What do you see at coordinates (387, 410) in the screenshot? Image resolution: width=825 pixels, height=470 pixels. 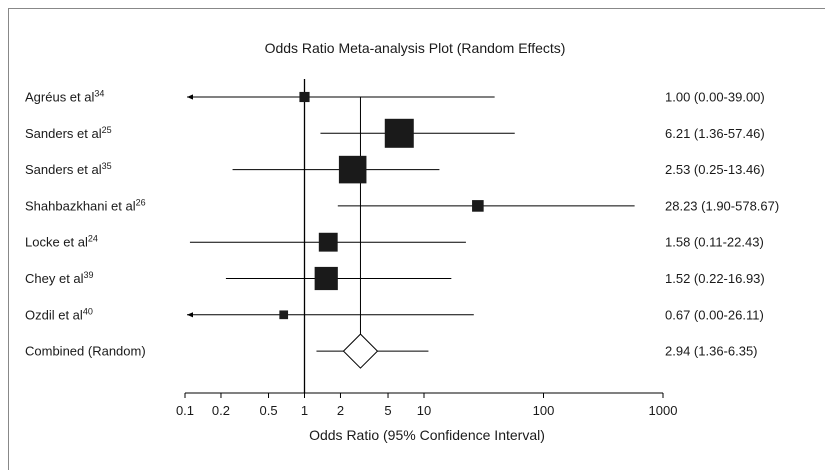 I see `x-tick-label: 5` at bounding box center [387, 410].